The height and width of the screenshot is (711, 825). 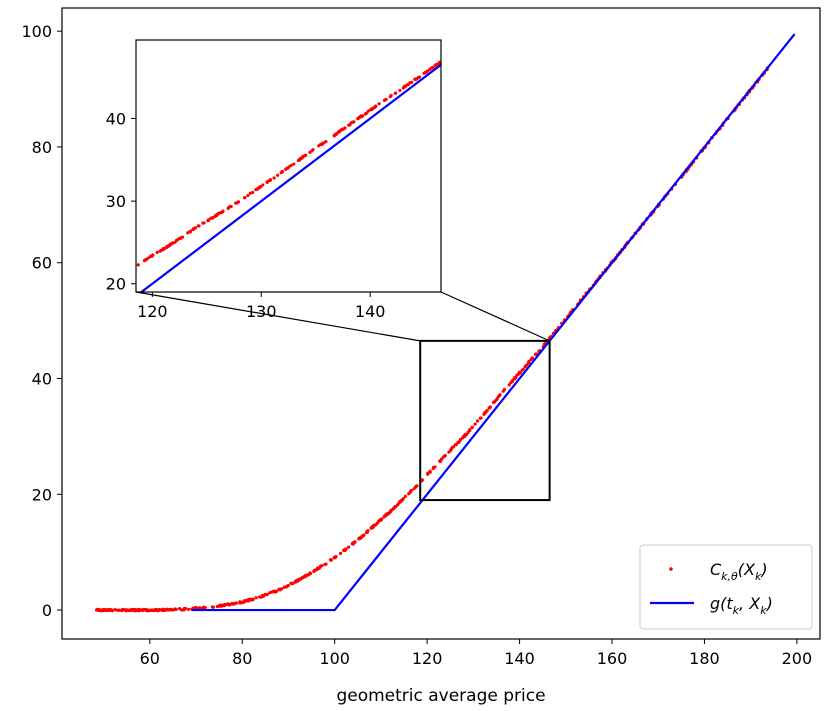 I want to click on legend-label-scatter-base: C, so click(x=716, y=569).